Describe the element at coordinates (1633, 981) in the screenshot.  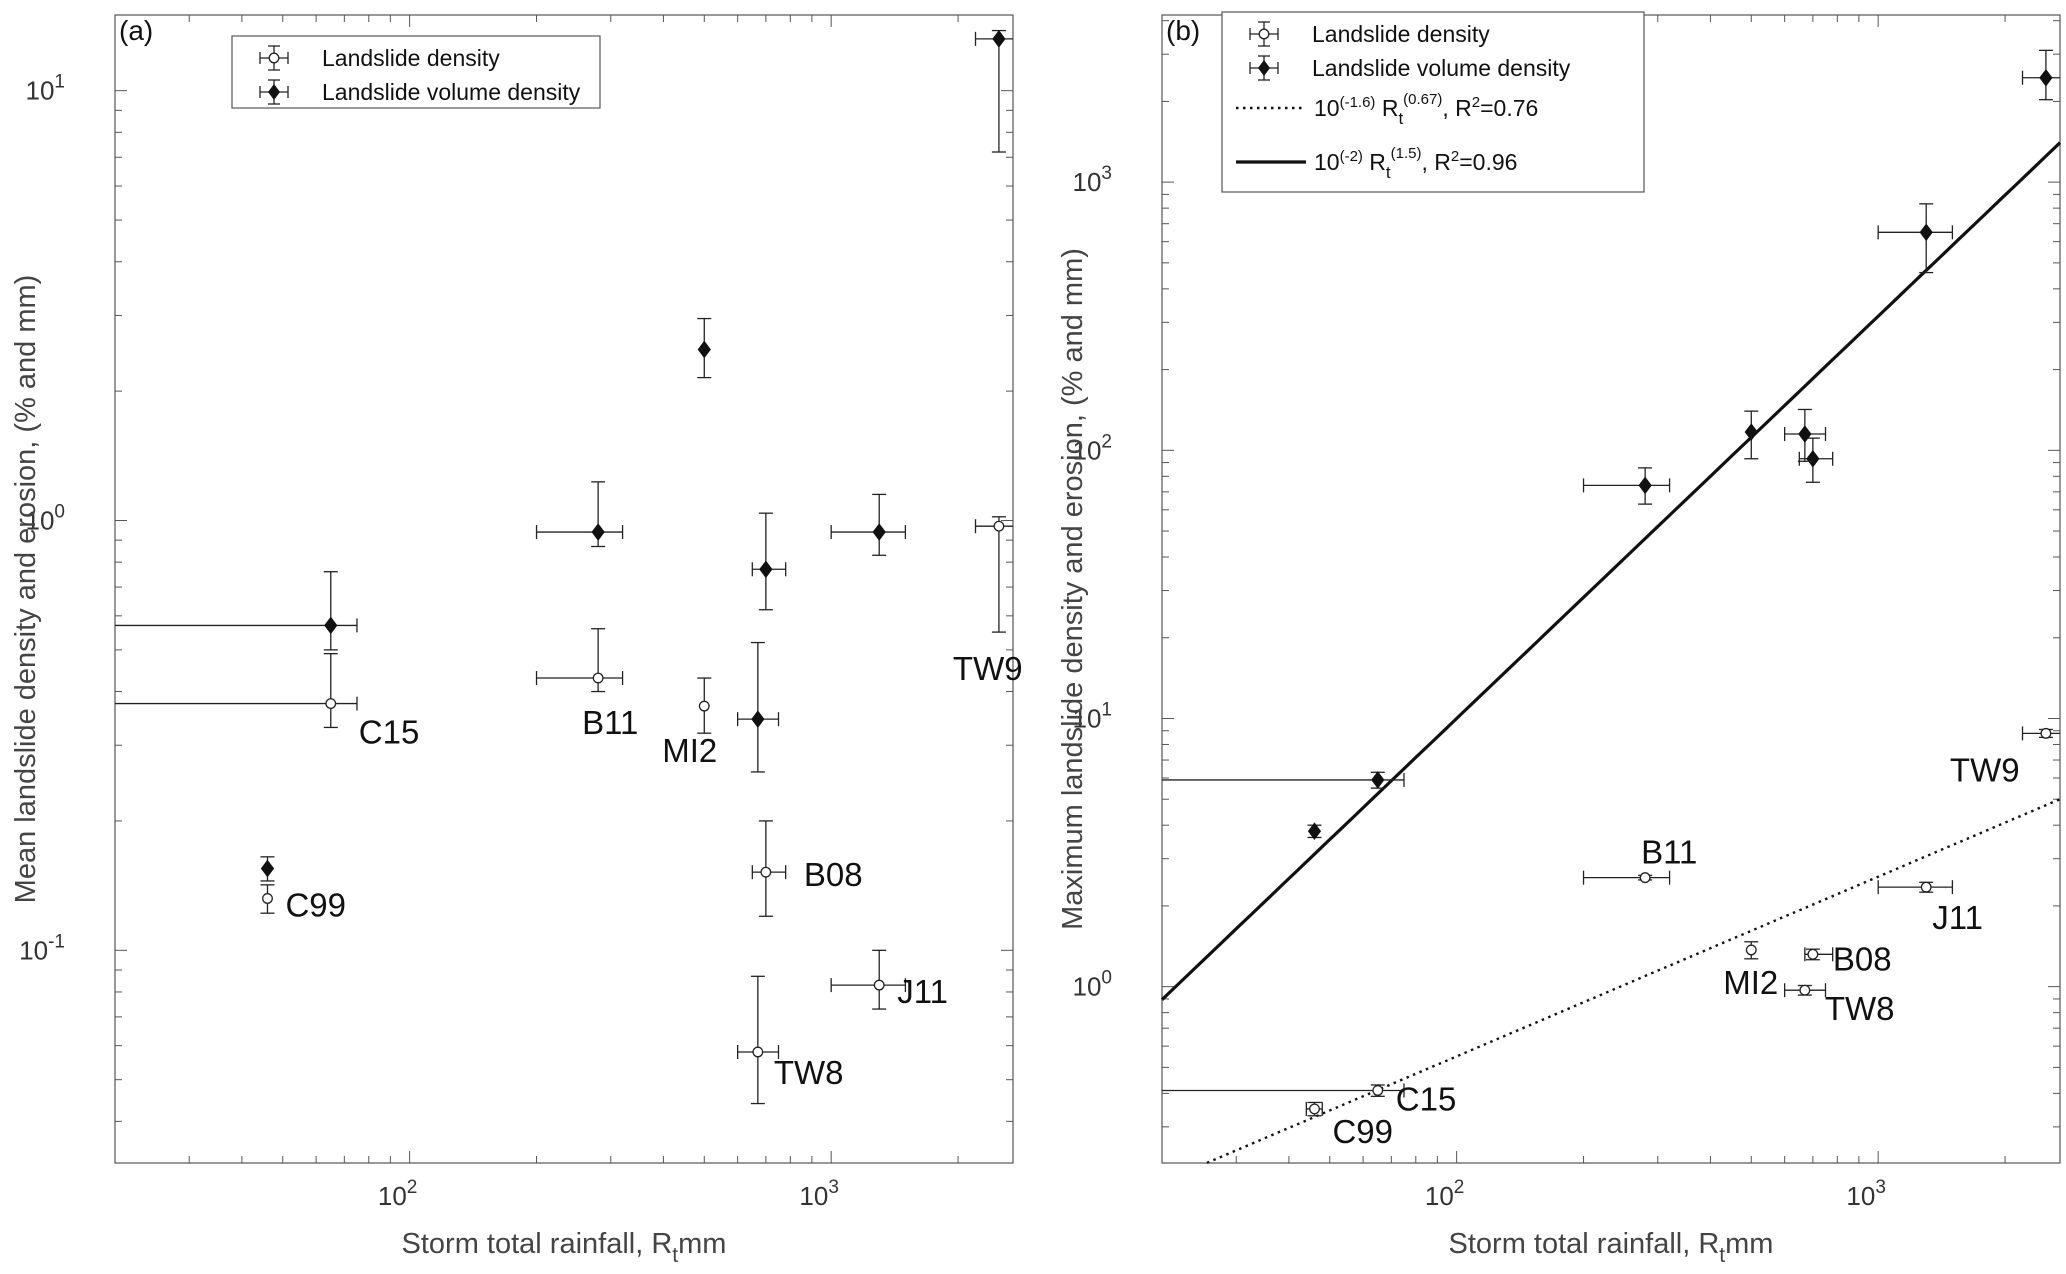
I see `fit-line-dotted` at that location.